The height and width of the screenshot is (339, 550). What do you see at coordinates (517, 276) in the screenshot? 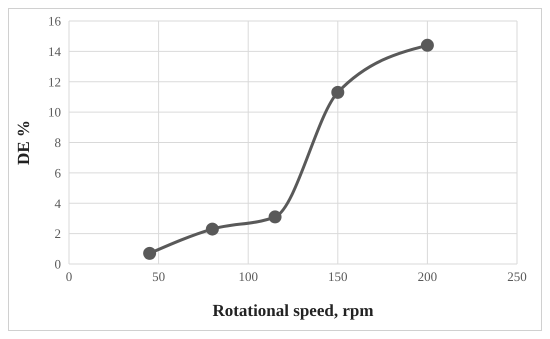
I see `x-tick-label: 250` at bounding box center [517, 276].